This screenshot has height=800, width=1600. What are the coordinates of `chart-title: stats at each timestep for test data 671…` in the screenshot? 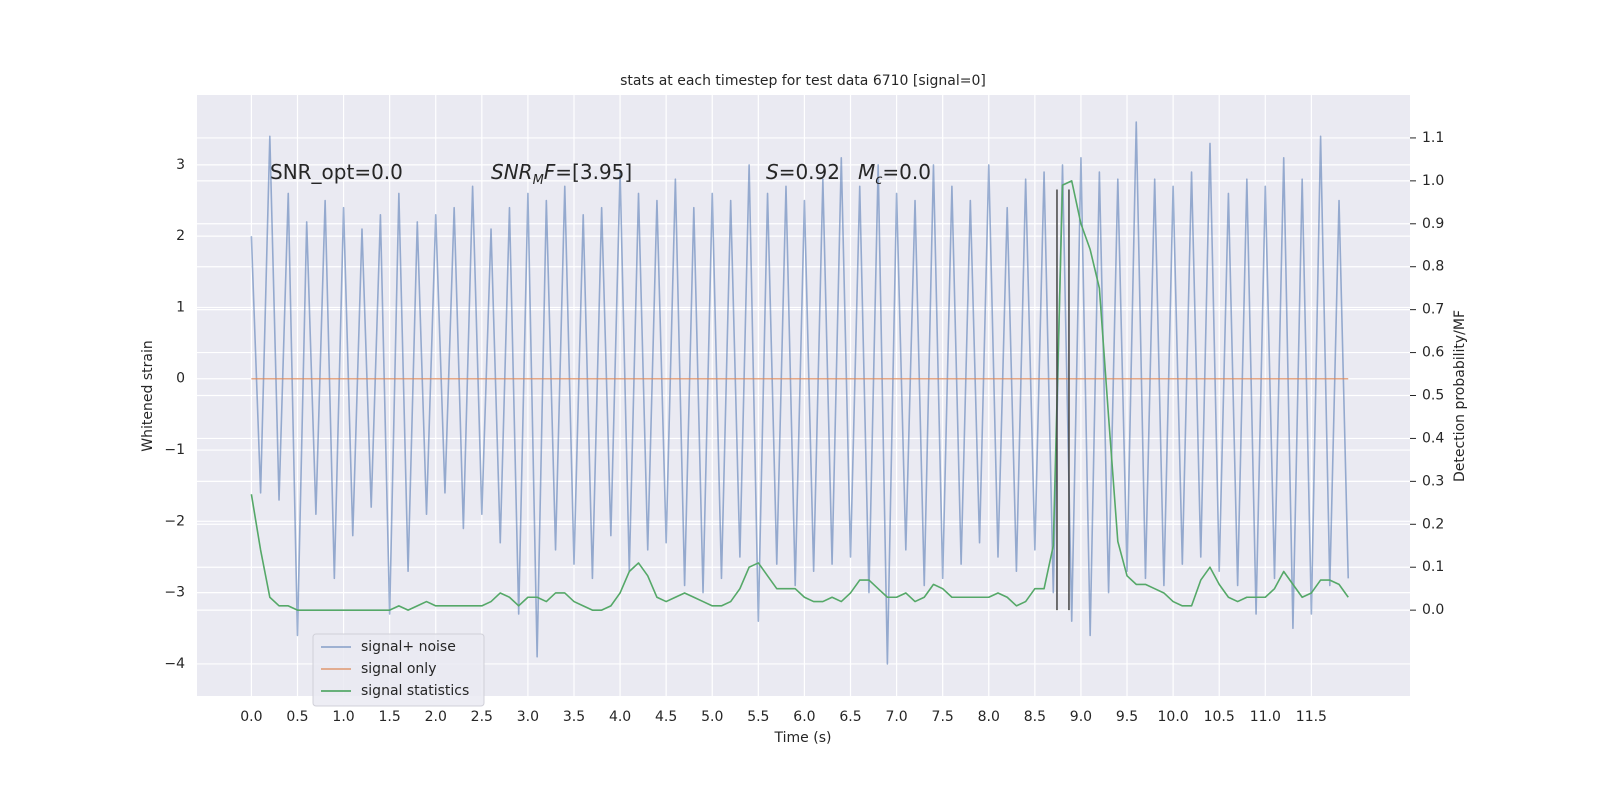 It's located at (803, 81).